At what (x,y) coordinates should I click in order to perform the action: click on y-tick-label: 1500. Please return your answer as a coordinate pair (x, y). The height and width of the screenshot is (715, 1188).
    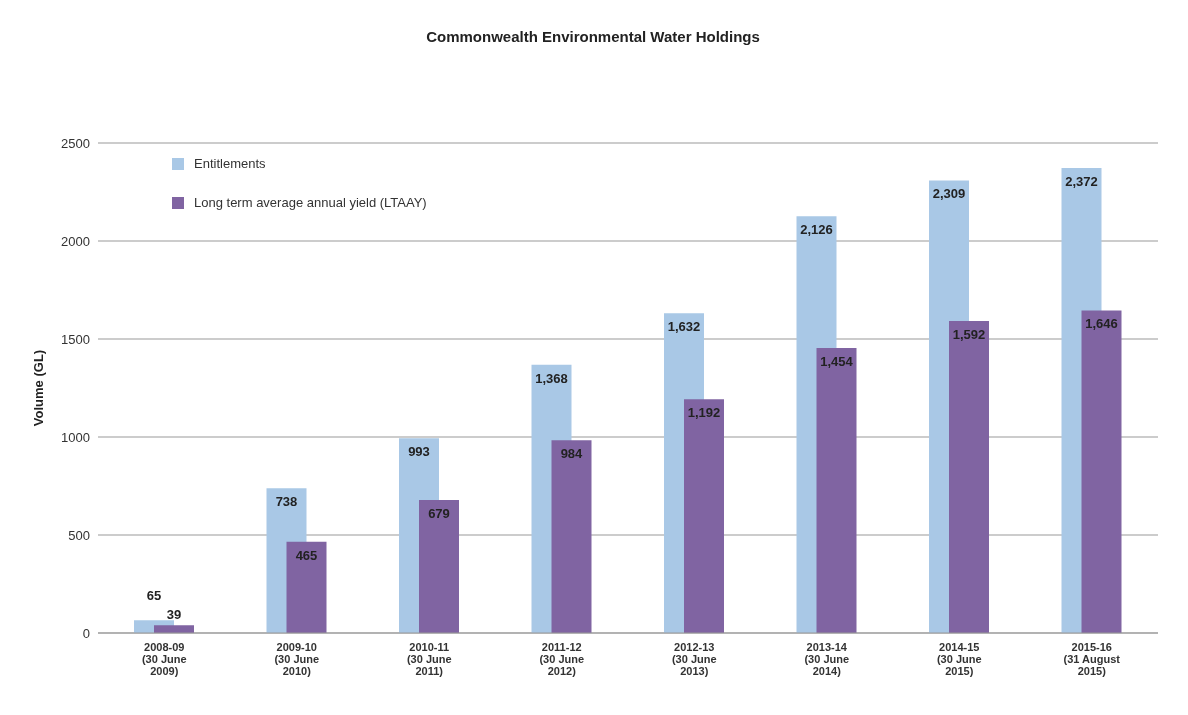
    Looking at the image, I should click on (75, 339).